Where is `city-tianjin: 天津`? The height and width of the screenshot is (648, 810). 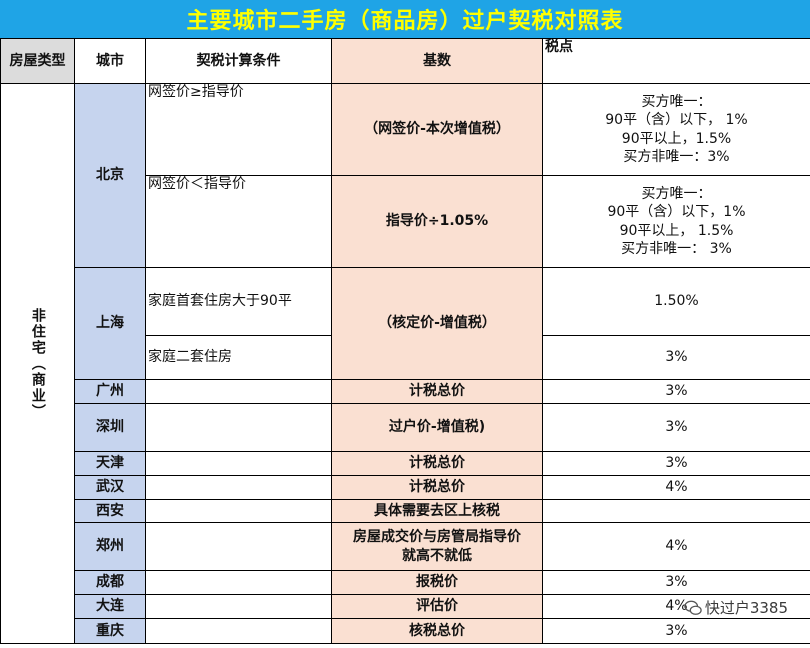
city-tianjin: 天津 is located at coordinates (110, 463).